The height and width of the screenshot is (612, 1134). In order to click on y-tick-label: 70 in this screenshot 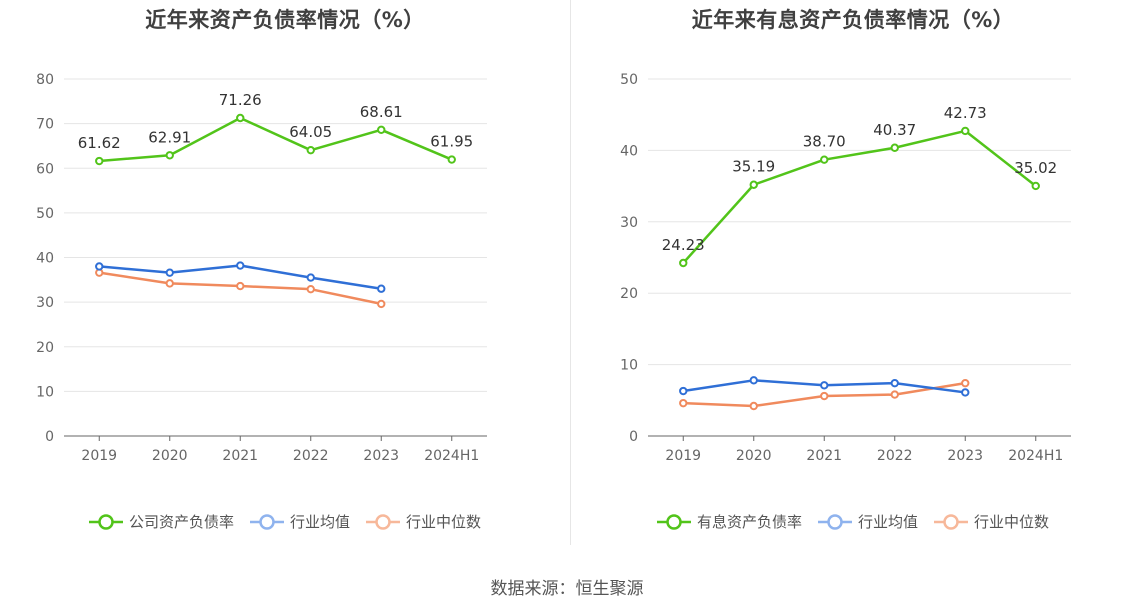, I will do `click(45, 125)`.